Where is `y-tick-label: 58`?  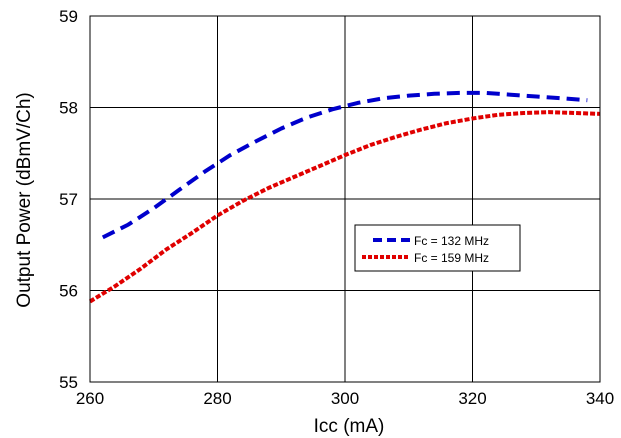
y-tick-label: 58 is located at coordinates (68, 108).